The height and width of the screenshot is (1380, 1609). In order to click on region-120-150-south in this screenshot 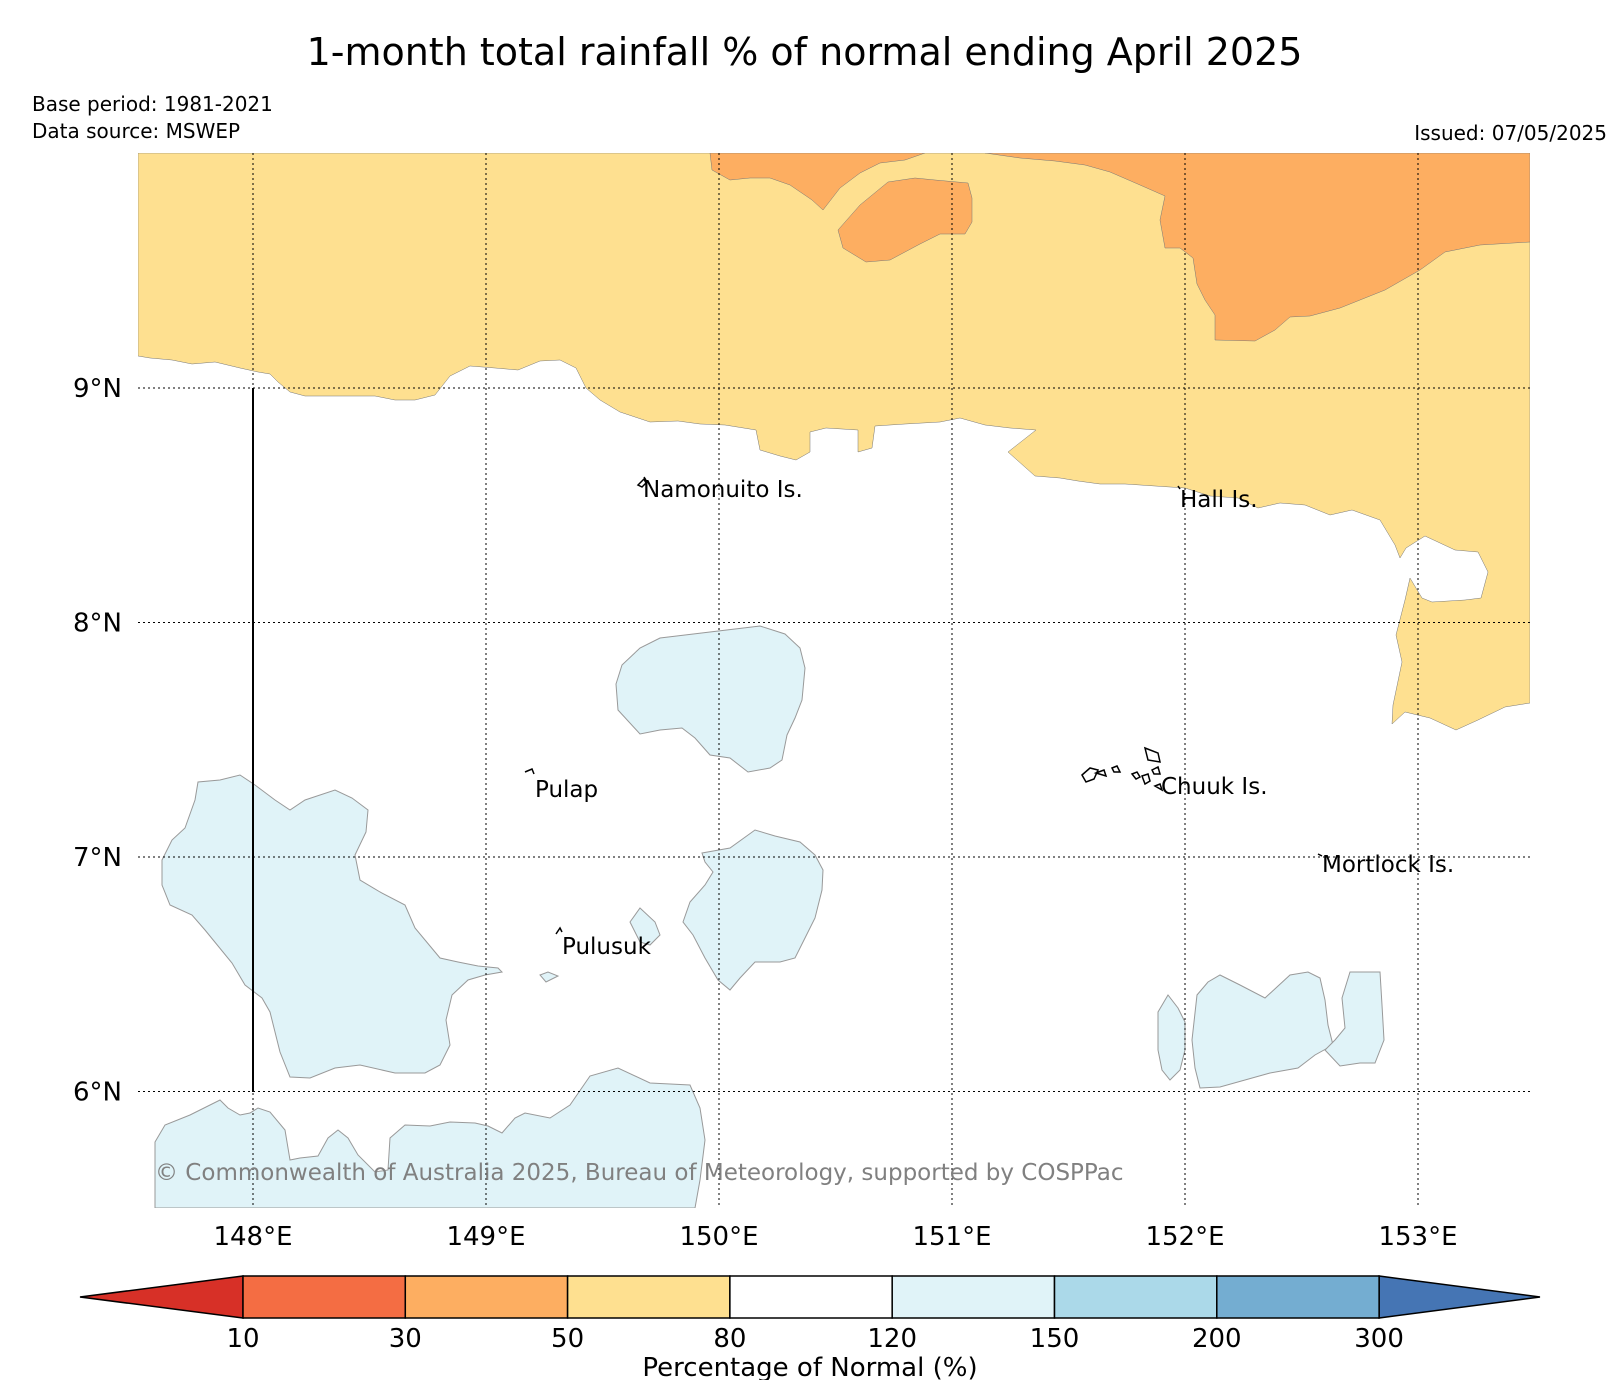, I will do `click(430, 1137)`.